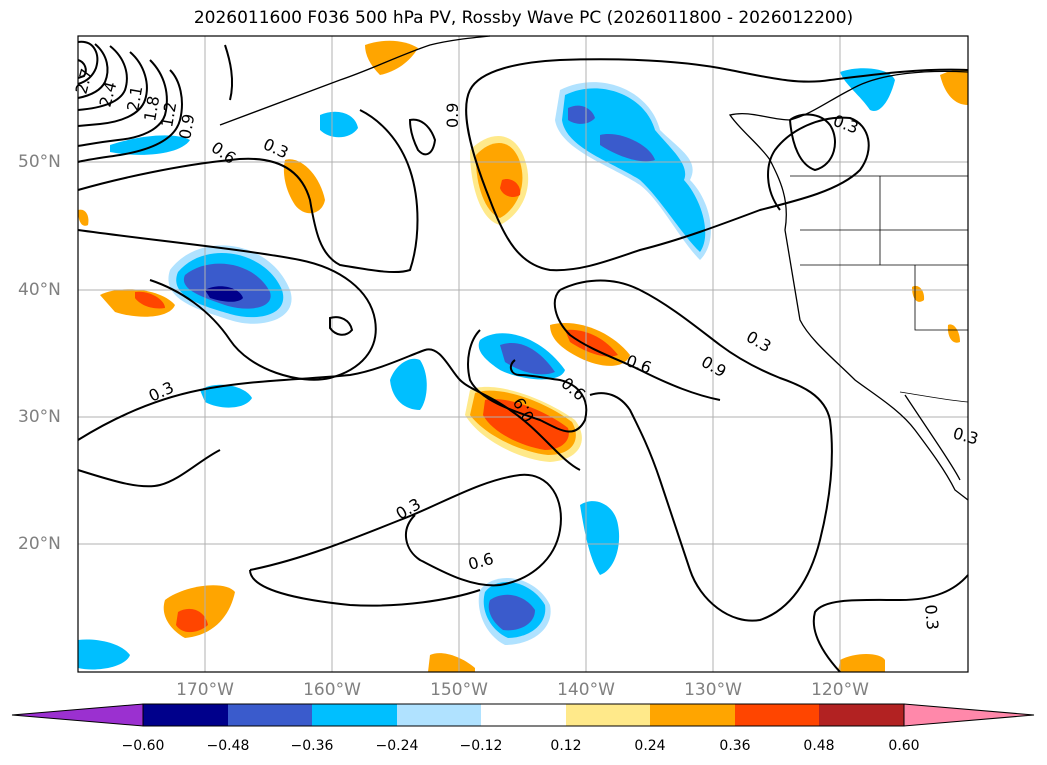 The height and width of the screenshot is (765, 1047). I want to click on contour-label: 1.2, so click(168, 114).